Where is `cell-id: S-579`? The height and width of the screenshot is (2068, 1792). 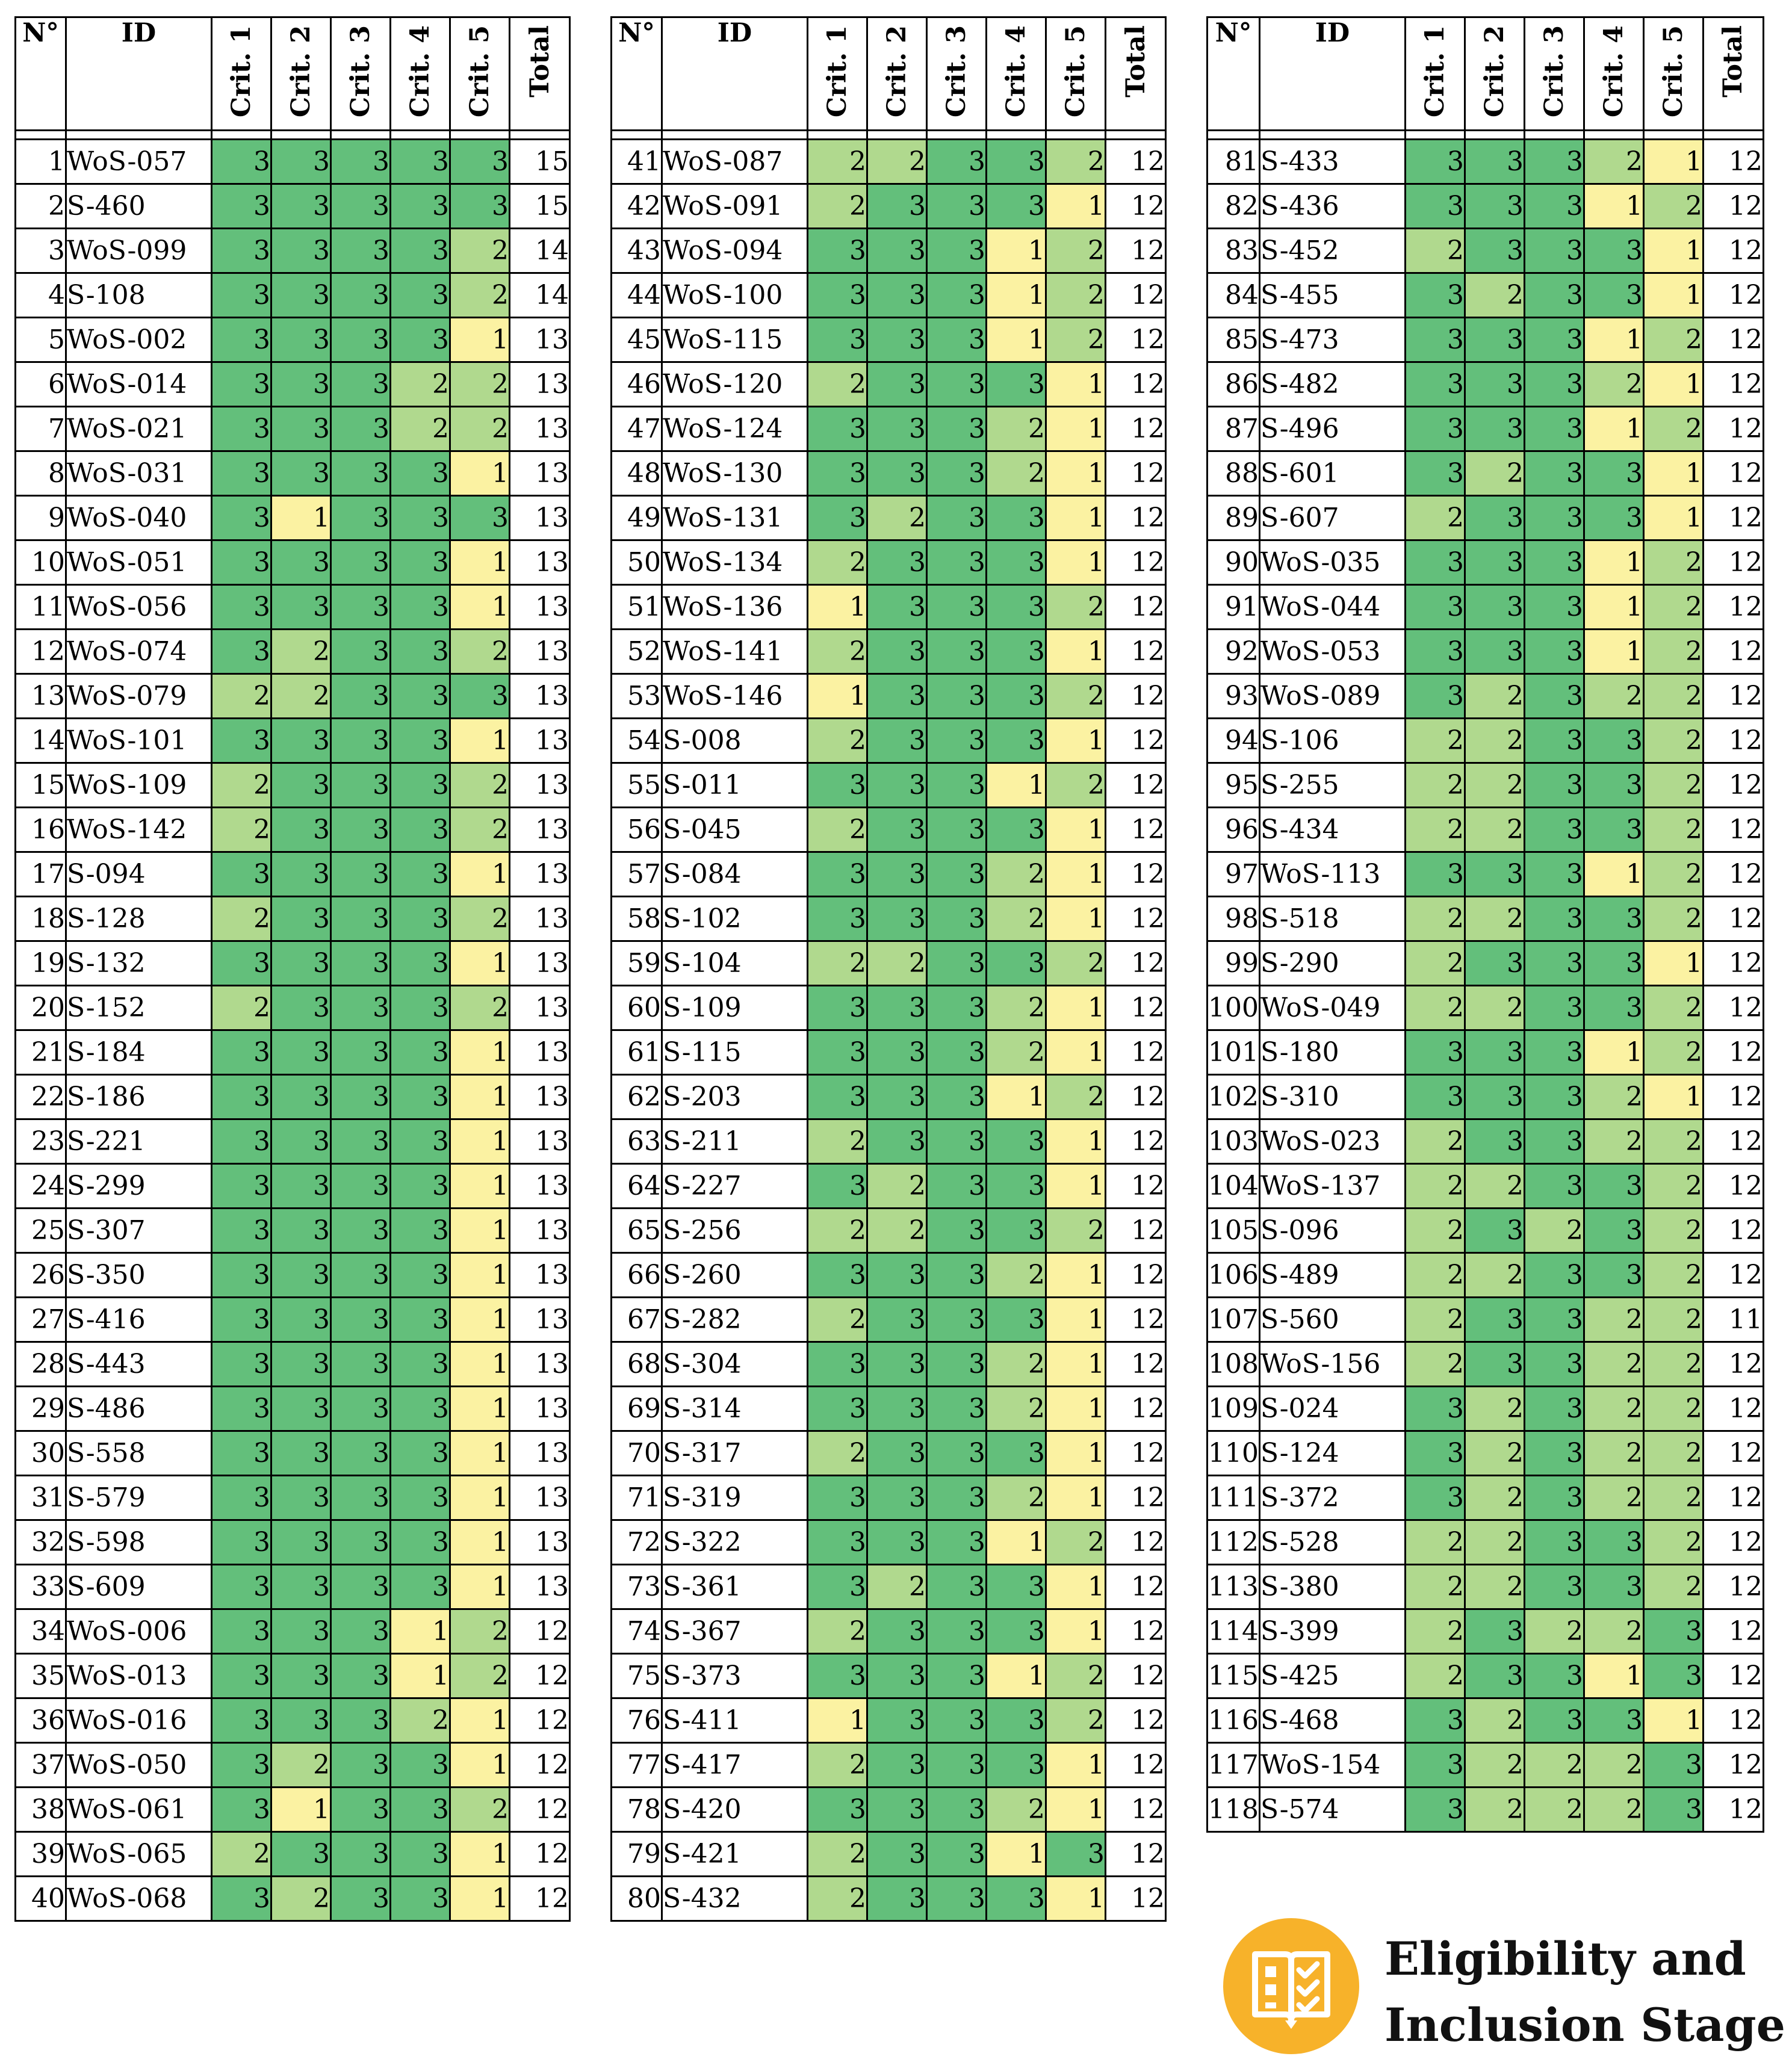
cell-id: S-579 is located at coordinates (138, 1498).